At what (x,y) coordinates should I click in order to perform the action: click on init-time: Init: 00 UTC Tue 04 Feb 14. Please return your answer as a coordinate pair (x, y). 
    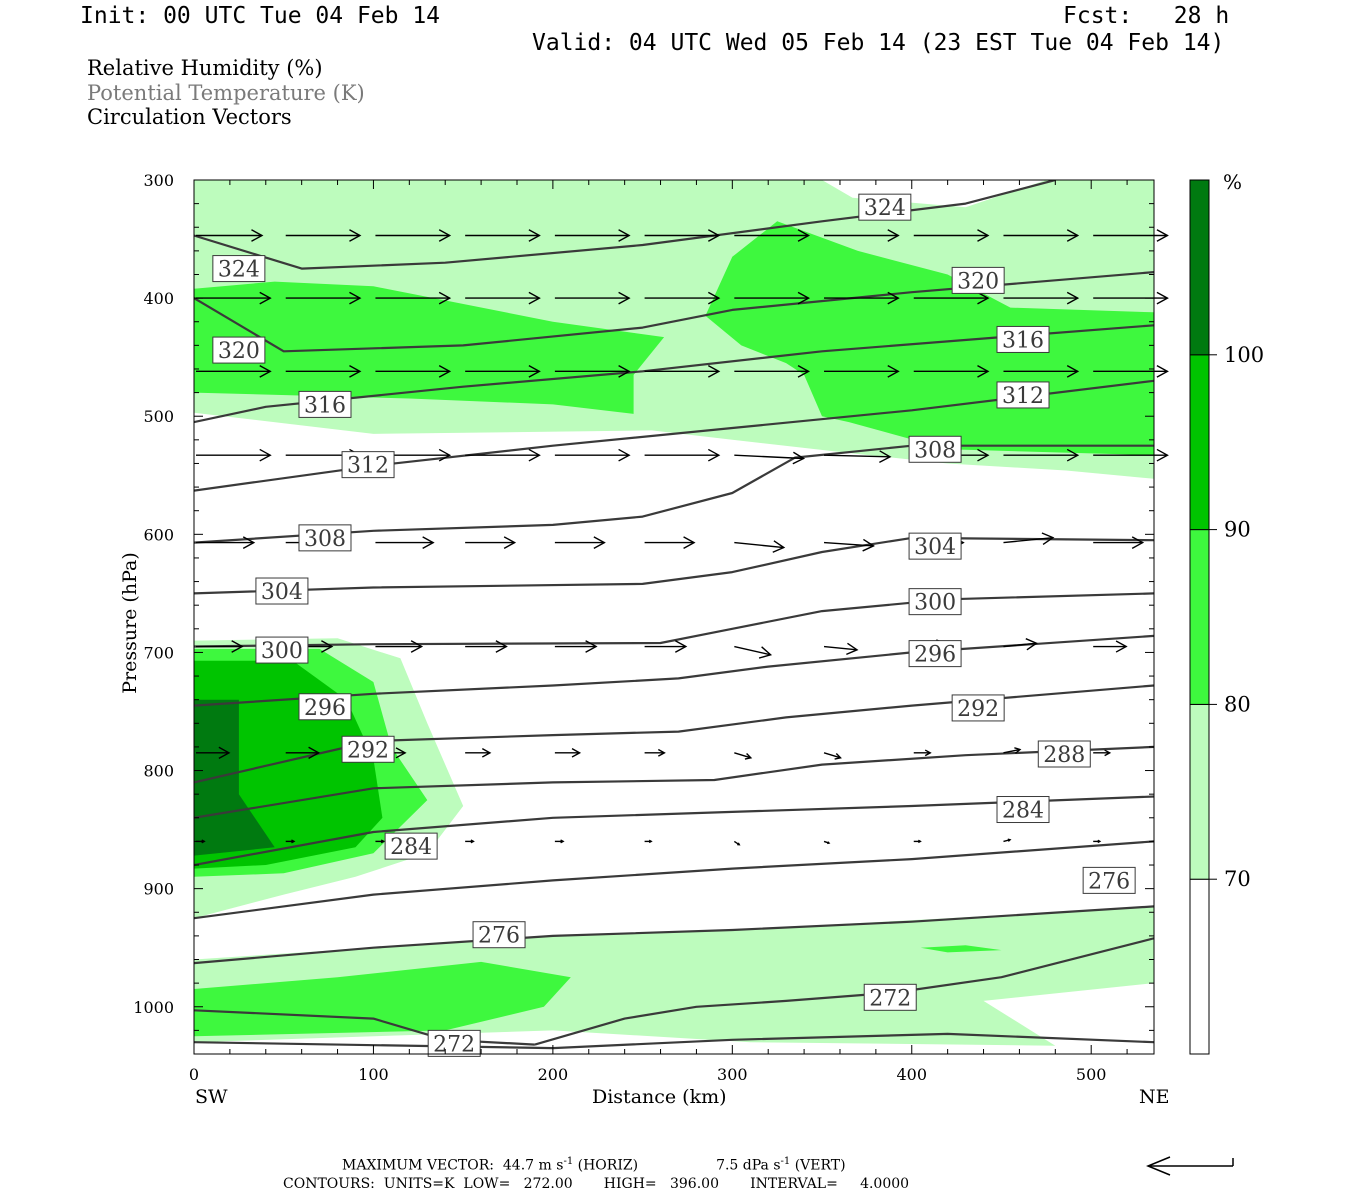
    Looking at the image, I should click on (260, 16).